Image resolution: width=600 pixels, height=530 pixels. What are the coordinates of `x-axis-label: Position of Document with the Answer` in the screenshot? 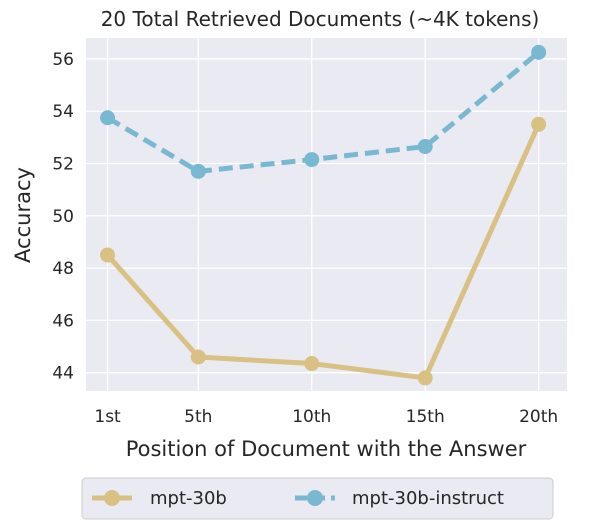 It's located at (326, 449).